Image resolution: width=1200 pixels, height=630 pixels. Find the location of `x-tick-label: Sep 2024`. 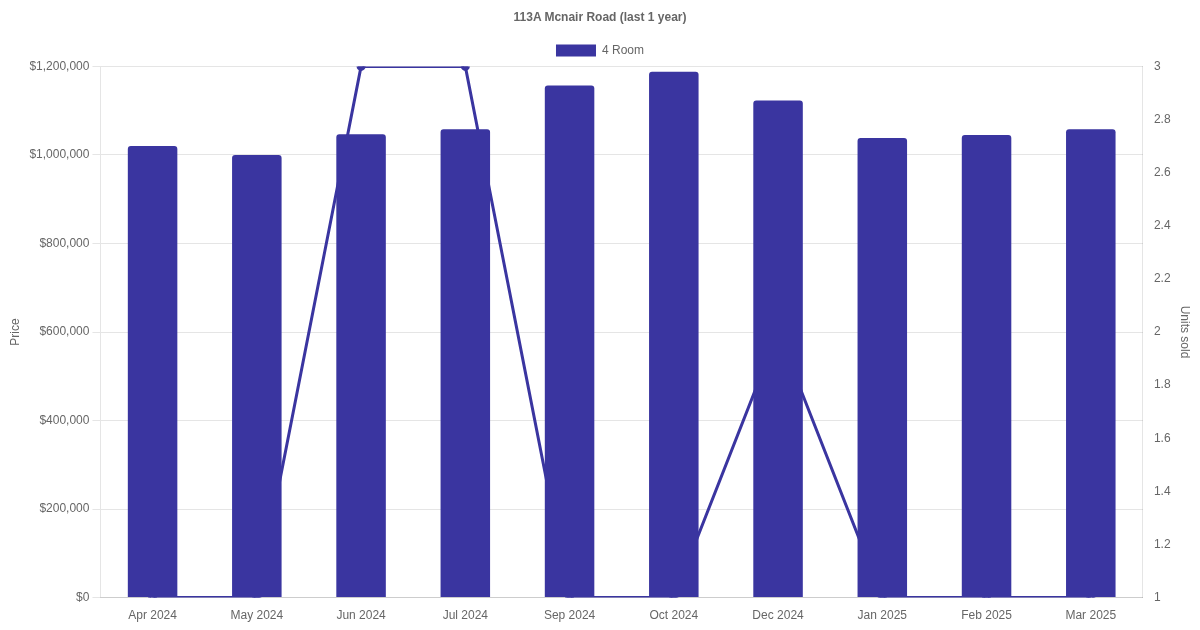

x-tick-label: Sep 2024 is located at coordinates (569, 615).